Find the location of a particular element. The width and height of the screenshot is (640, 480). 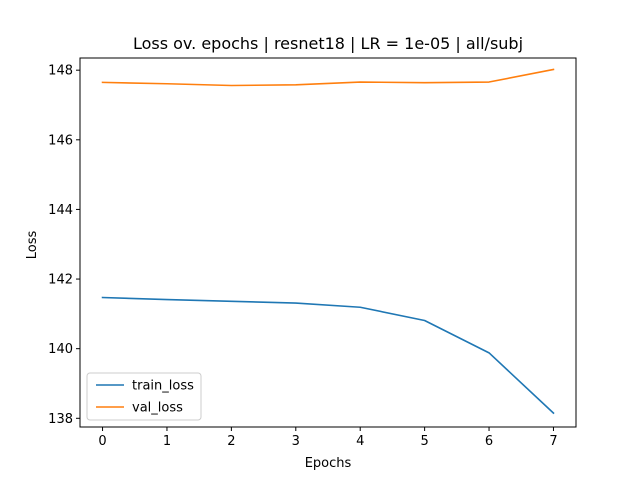

series-line-val_loss is located at coordinates (328, 77).